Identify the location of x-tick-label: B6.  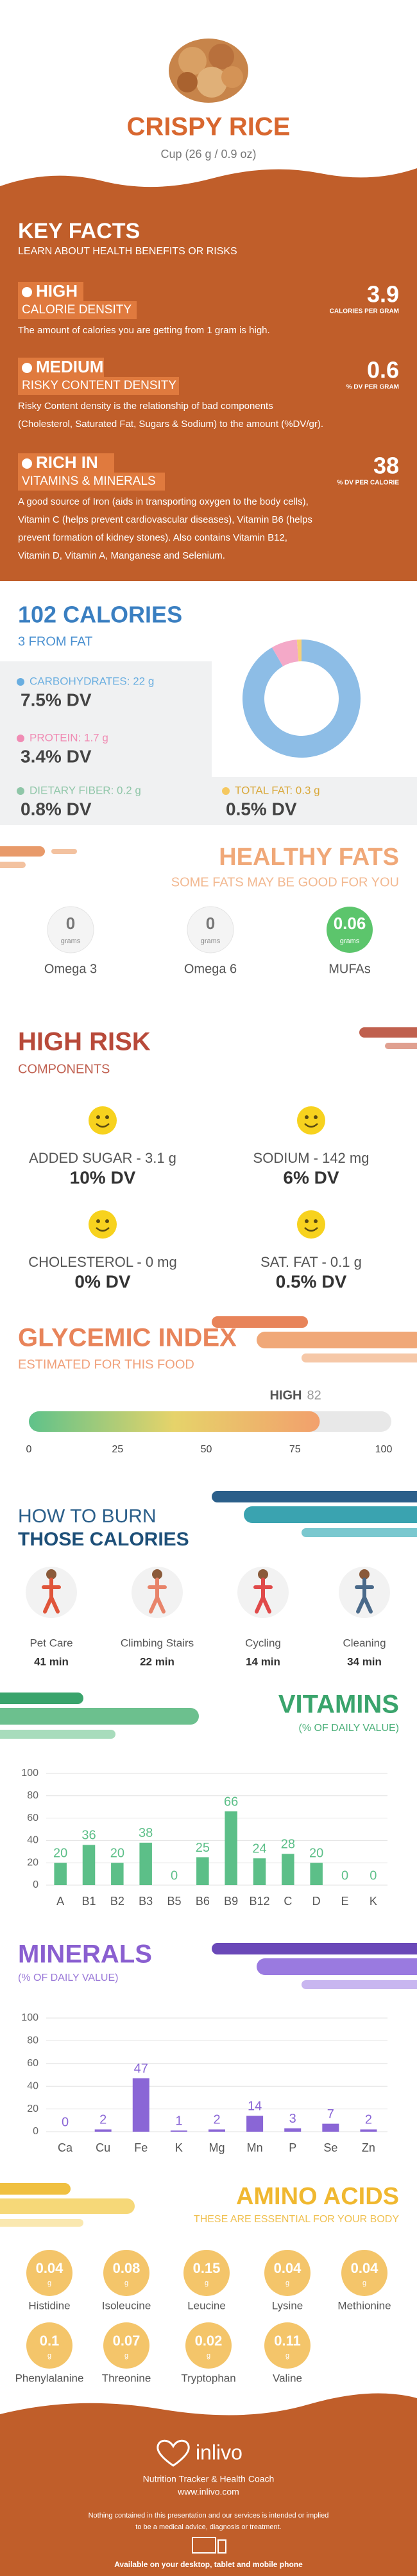
(203, 1901).